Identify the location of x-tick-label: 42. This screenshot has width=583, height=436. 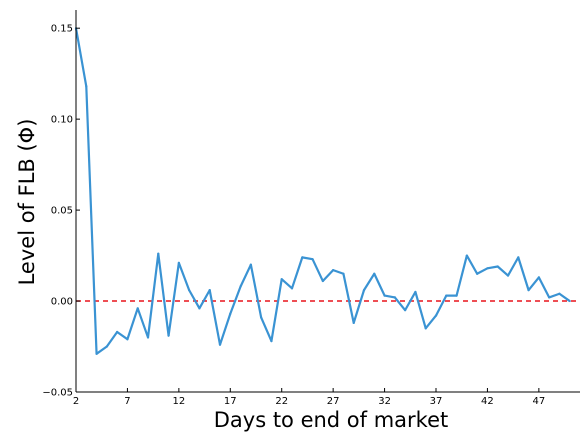
(487, 401).